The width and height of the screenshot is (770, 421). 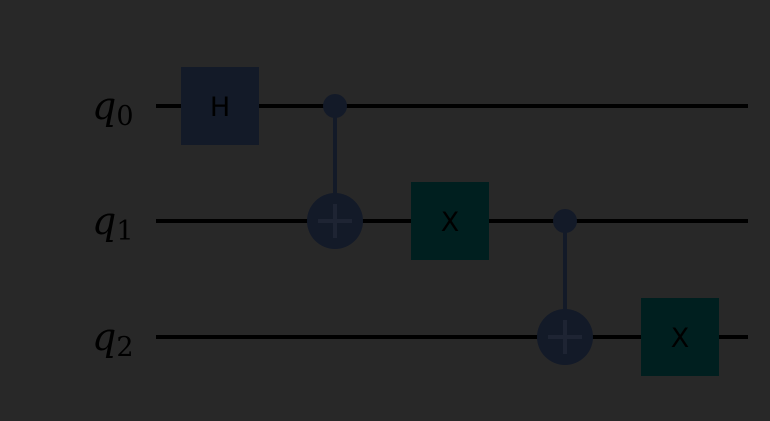 What do you see at coordinates (565, 287) in the screenshot?
I see `cnot-q1-q2` at bounding box center [565, 287].